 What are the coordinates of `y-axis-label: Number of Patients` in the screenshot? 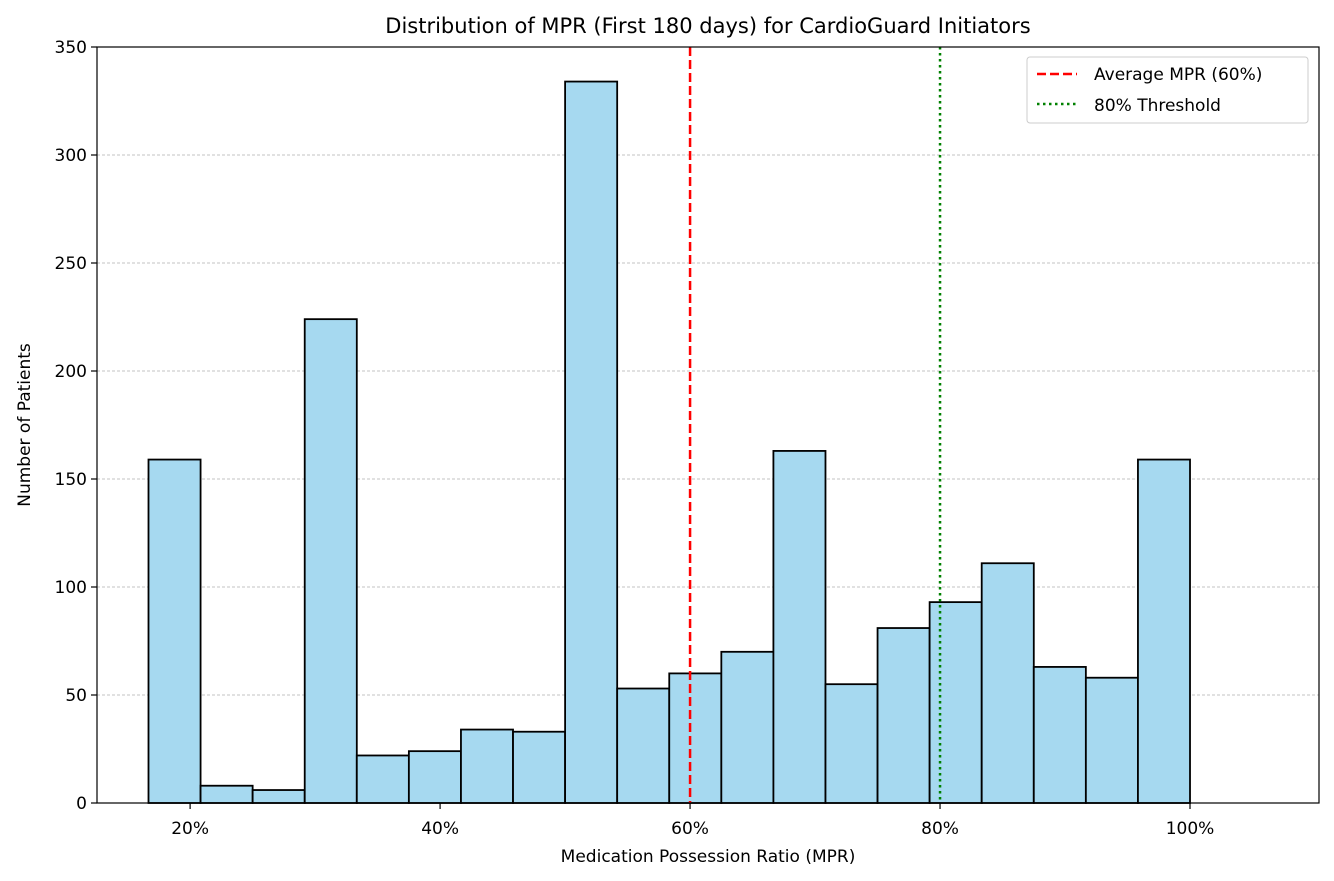 It's located at (25, 425).